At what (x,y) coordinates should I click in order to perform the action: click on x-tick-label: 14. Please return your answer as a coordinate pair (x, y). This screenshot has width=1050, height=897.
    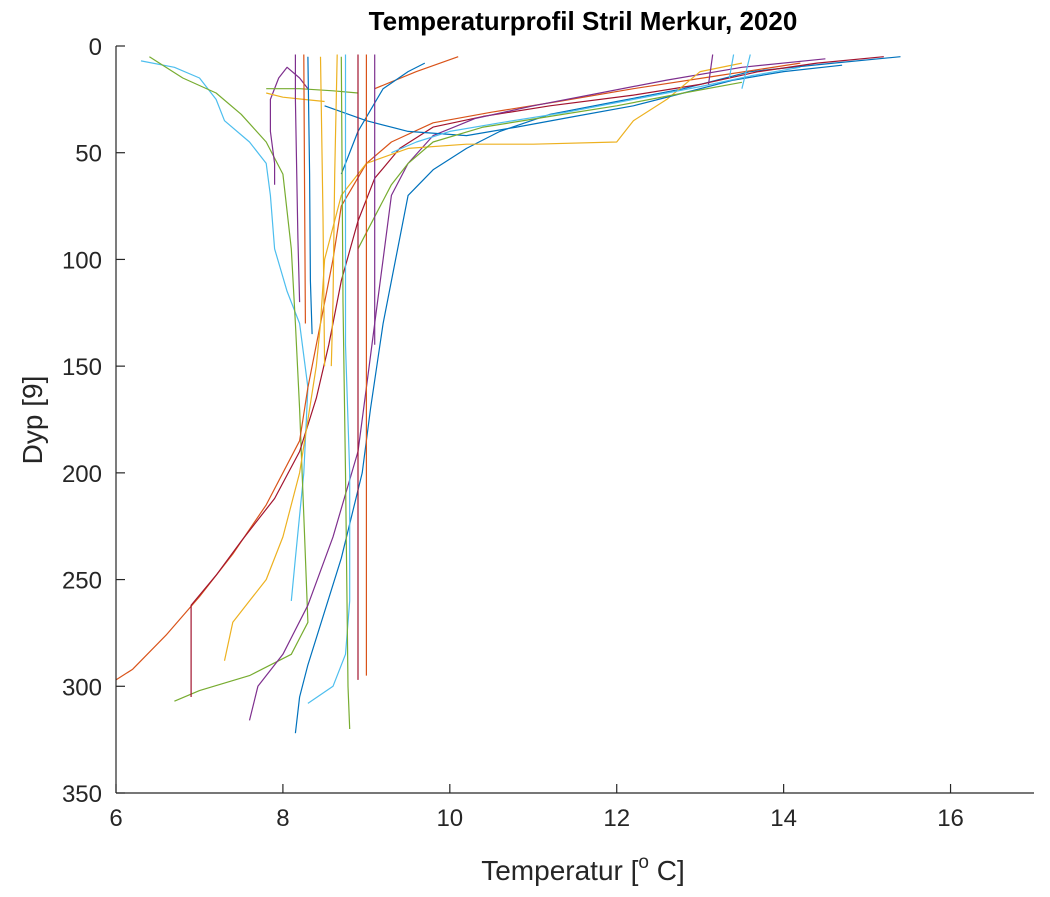
    Looking at the image, I should click on (783, 818).